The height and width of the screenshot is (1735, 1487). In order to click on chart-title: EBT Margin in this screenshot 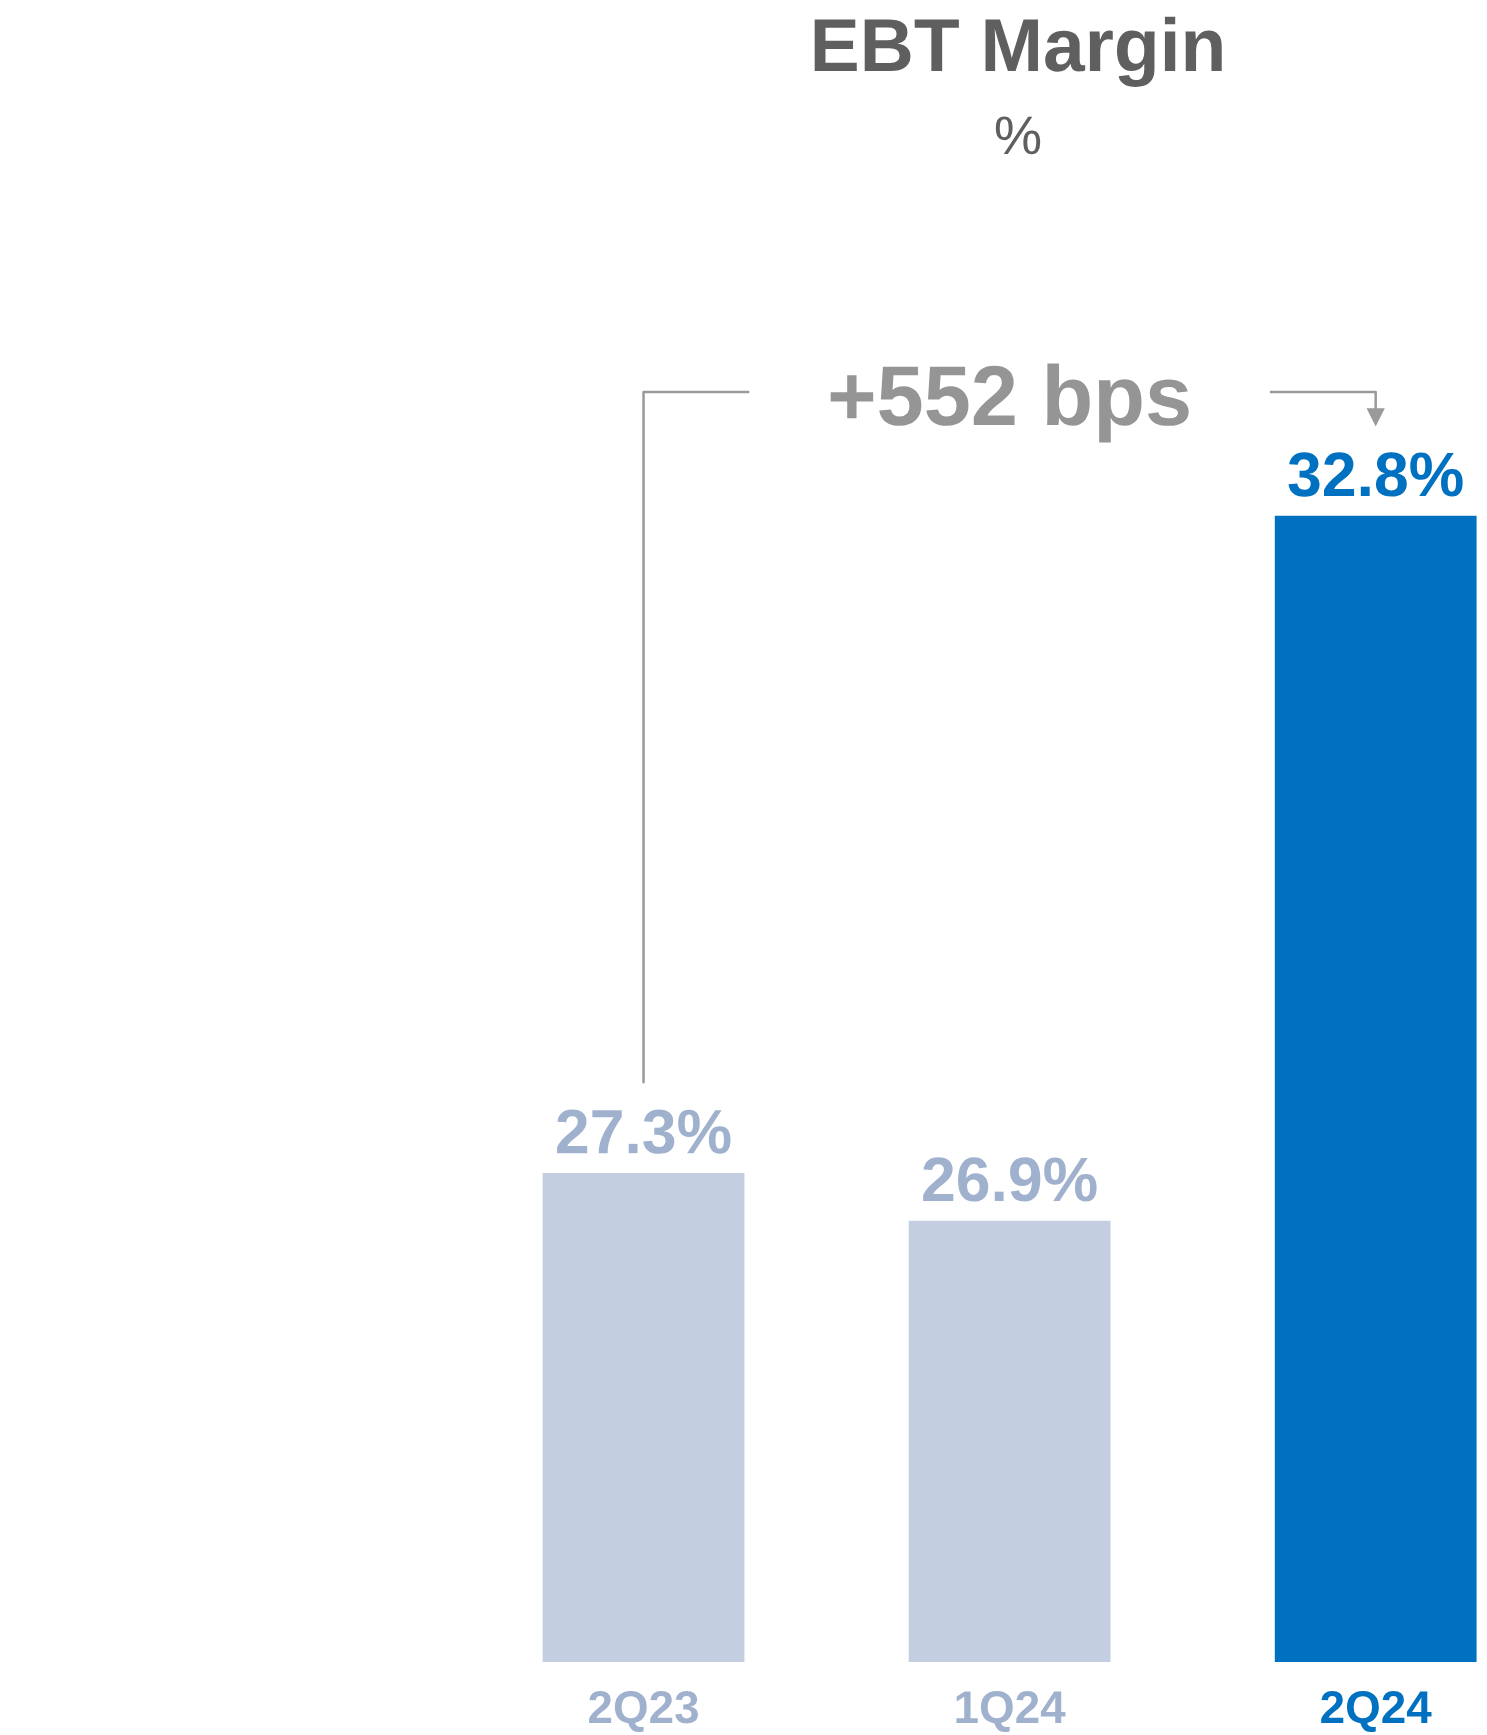, I will do `click(1018, 51)`.